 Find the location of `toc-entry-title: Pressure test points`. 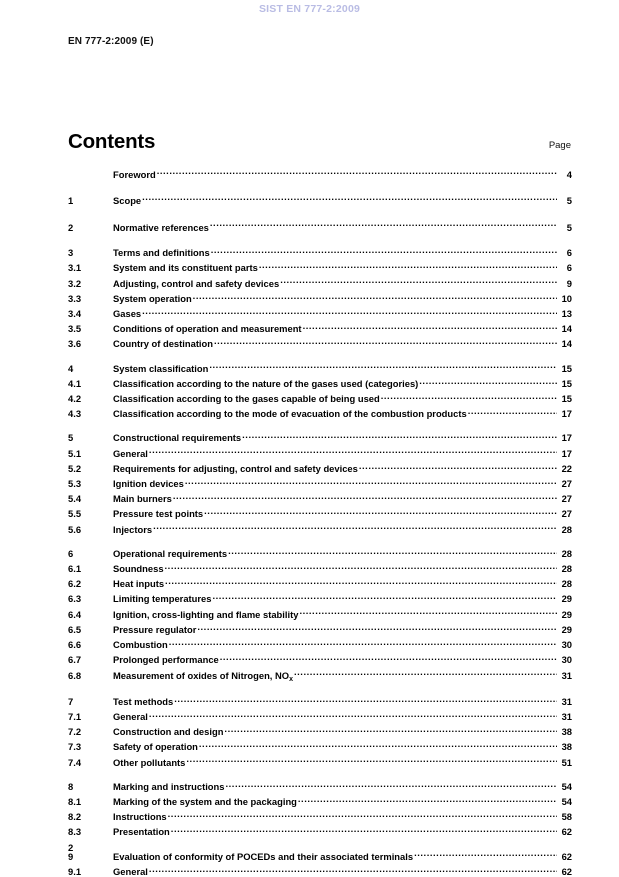

toc-entry-title: Pressure test points is located at coordinates (158, 514).